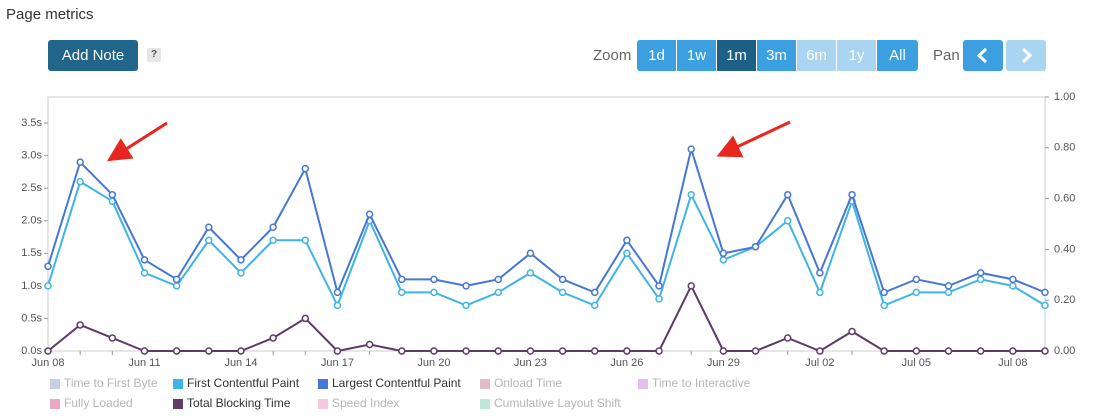  What do you see at coordinates (154, 55) in the screenshot?
I see `help-badge: ?` at bounding box center [154, 55].